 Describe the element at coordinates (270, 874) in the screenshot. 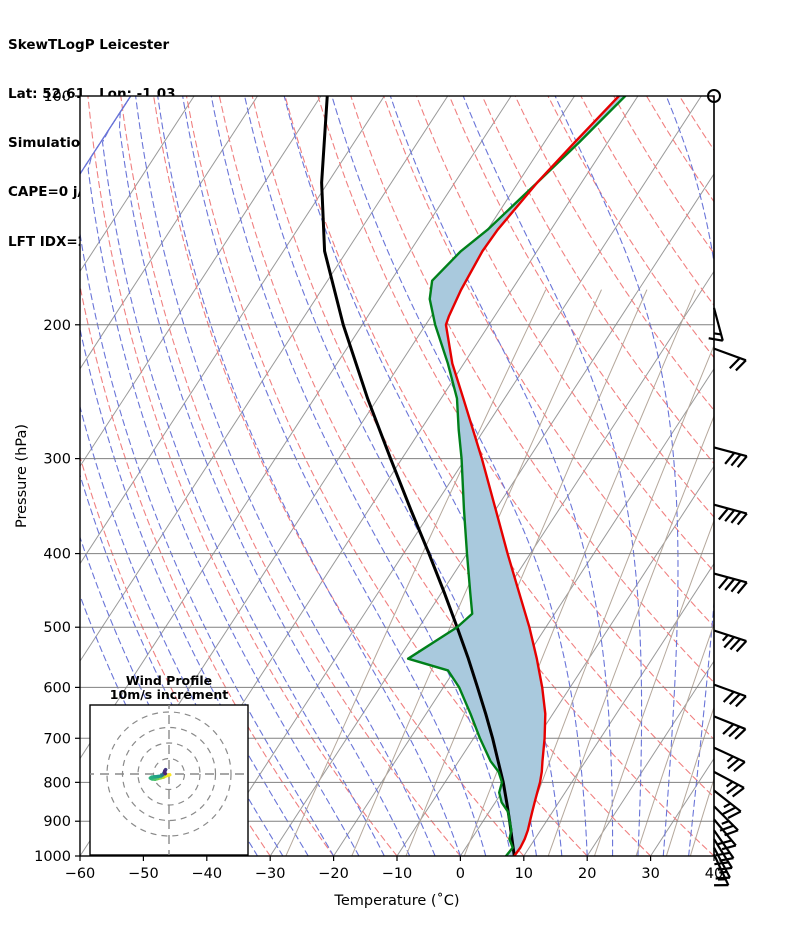

I see `temperature-tick-label: −30` at that location.